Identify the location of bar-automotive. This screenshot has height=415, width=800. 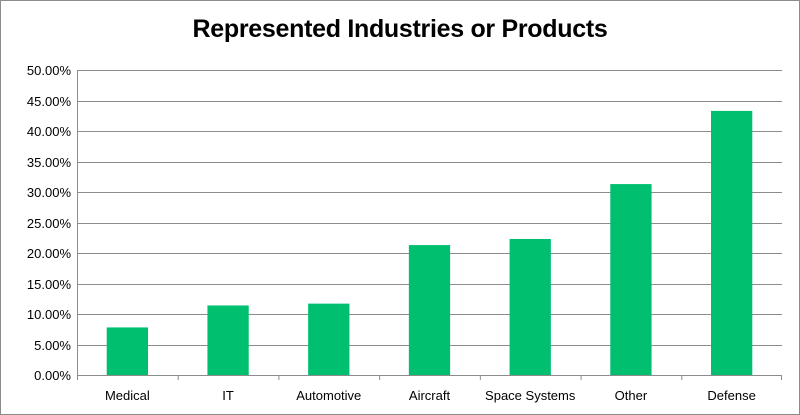
(329, 339).